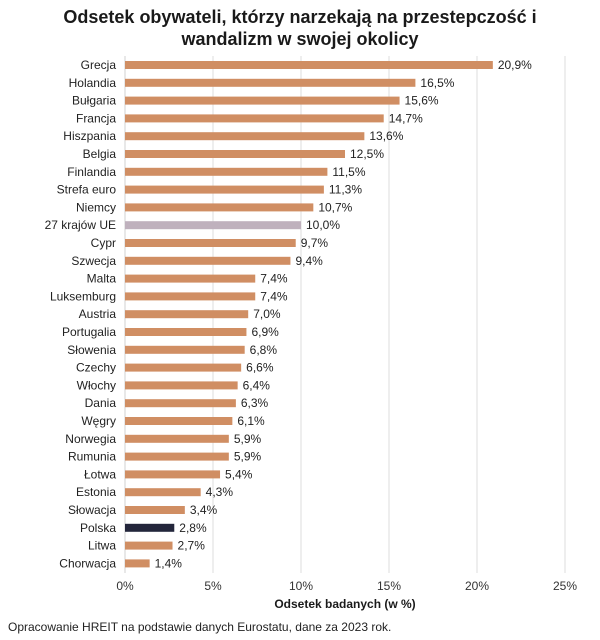 The height and width of the screenshot is (640, 600). What do you see at coordinates (344, 604) in the screenshot?
I see `x-axis-label: Odsetek badanych (w %)` at bounding box center [344, 604].